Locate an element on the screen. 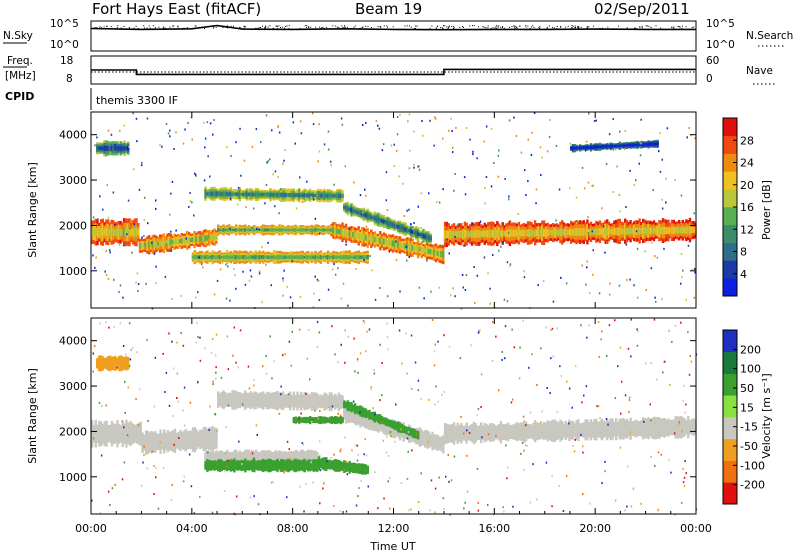 Image resolution: width=800 pixels, height=558 pixels. colorbar-tick-label: 4 is located at coordinates (743, 274).